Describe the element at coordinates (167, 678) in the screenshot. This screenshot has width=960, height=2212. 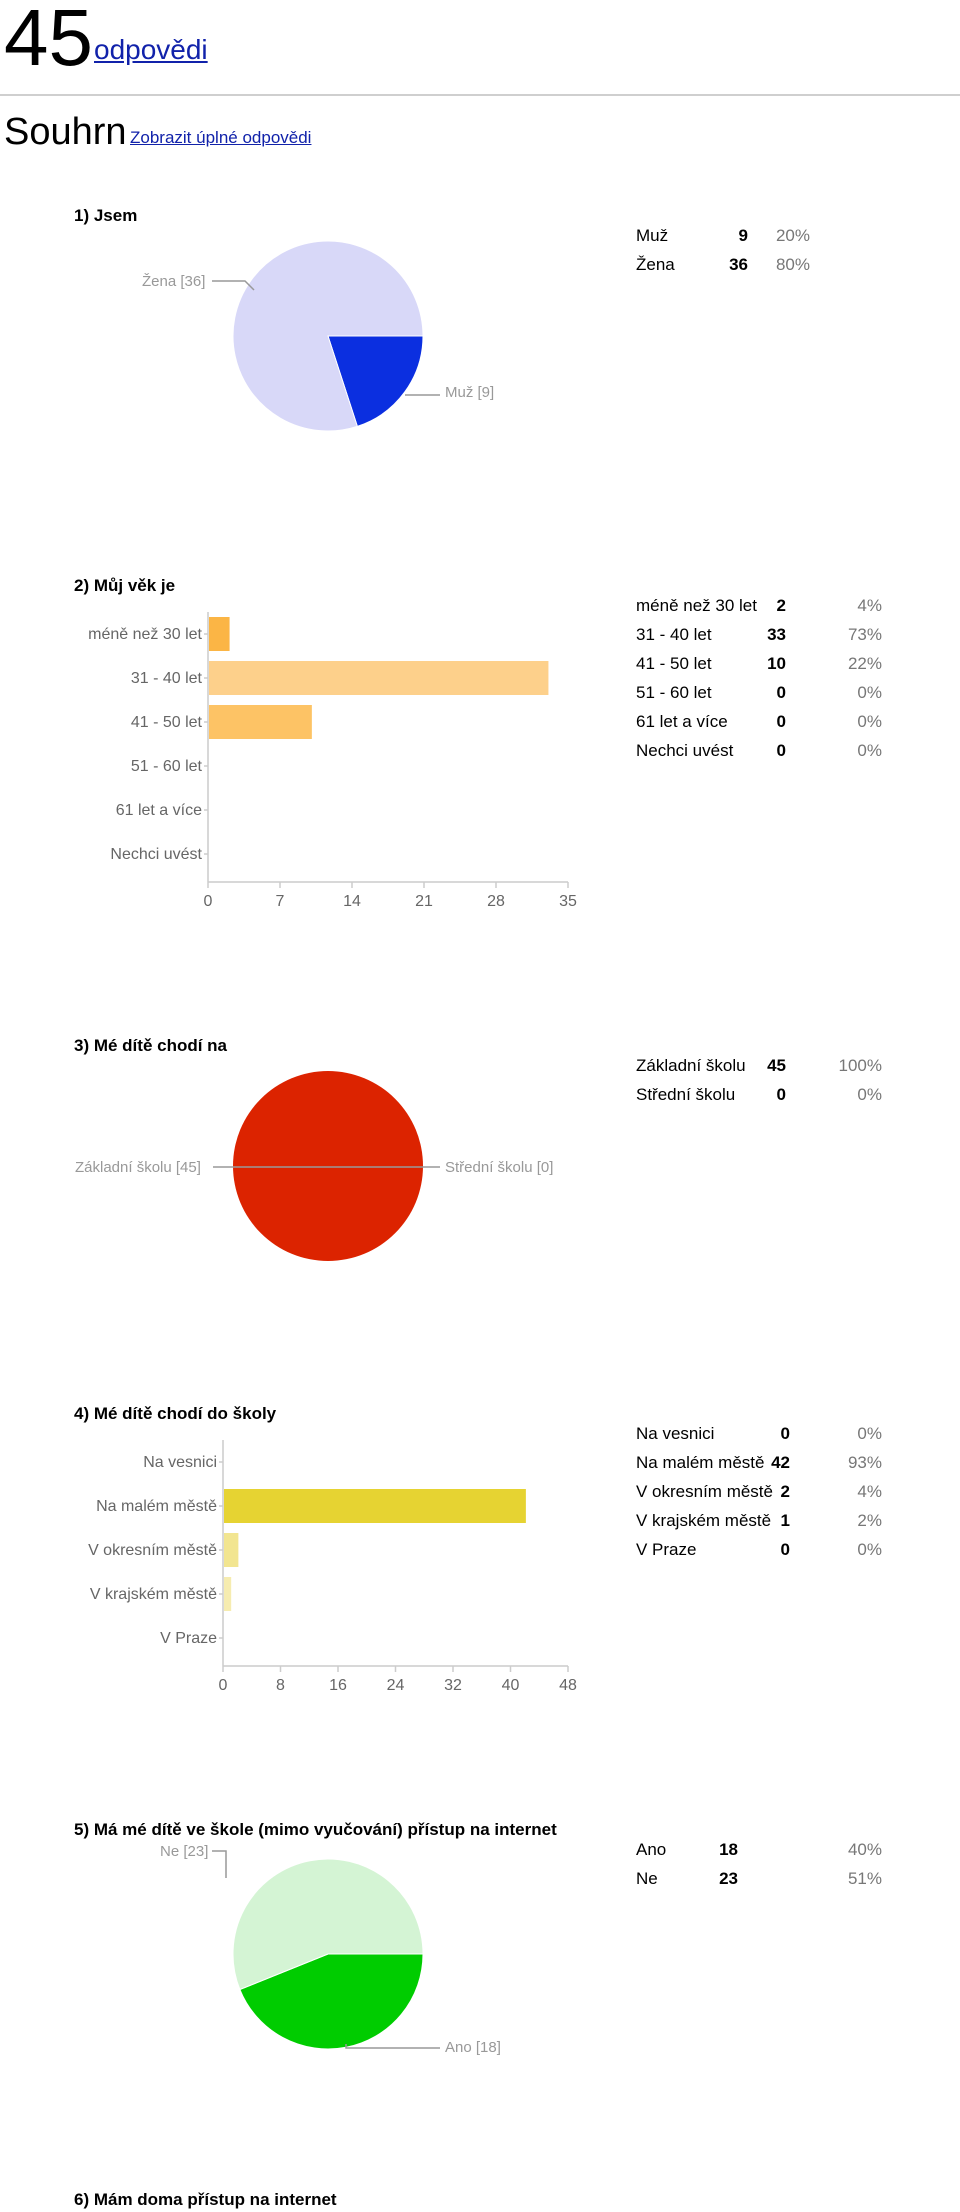
I see `y-tick-label: 31 - 40 let` at that location.